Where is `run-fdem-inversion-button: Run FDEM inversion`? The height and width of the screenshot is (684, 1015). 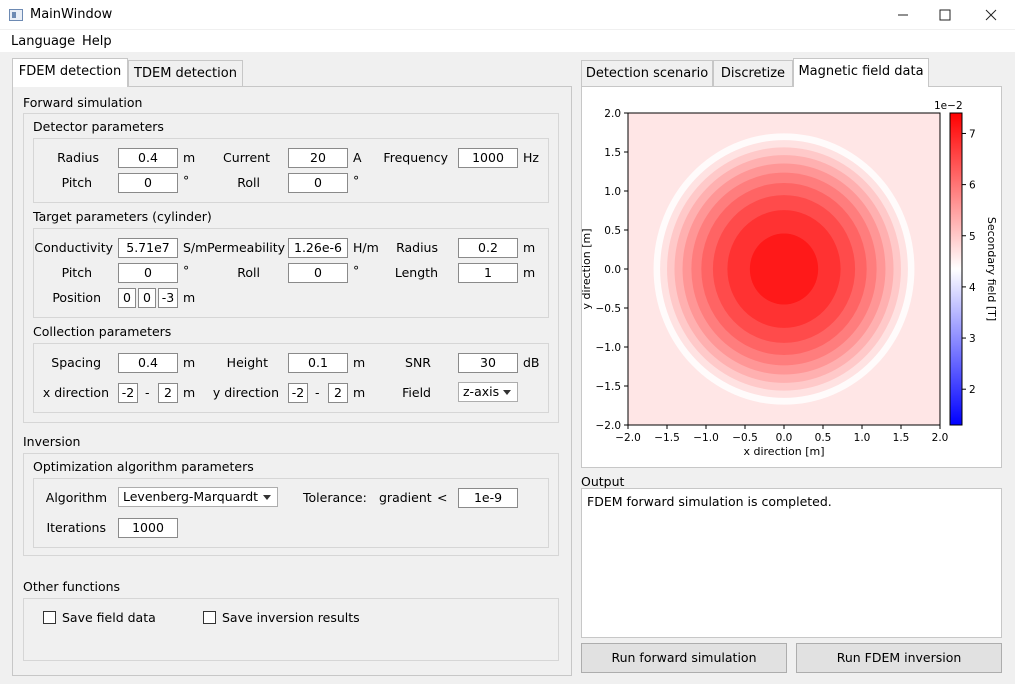
run-fdem-inversion-button: Run FDEM inversion is located at coordinates (899, 658).